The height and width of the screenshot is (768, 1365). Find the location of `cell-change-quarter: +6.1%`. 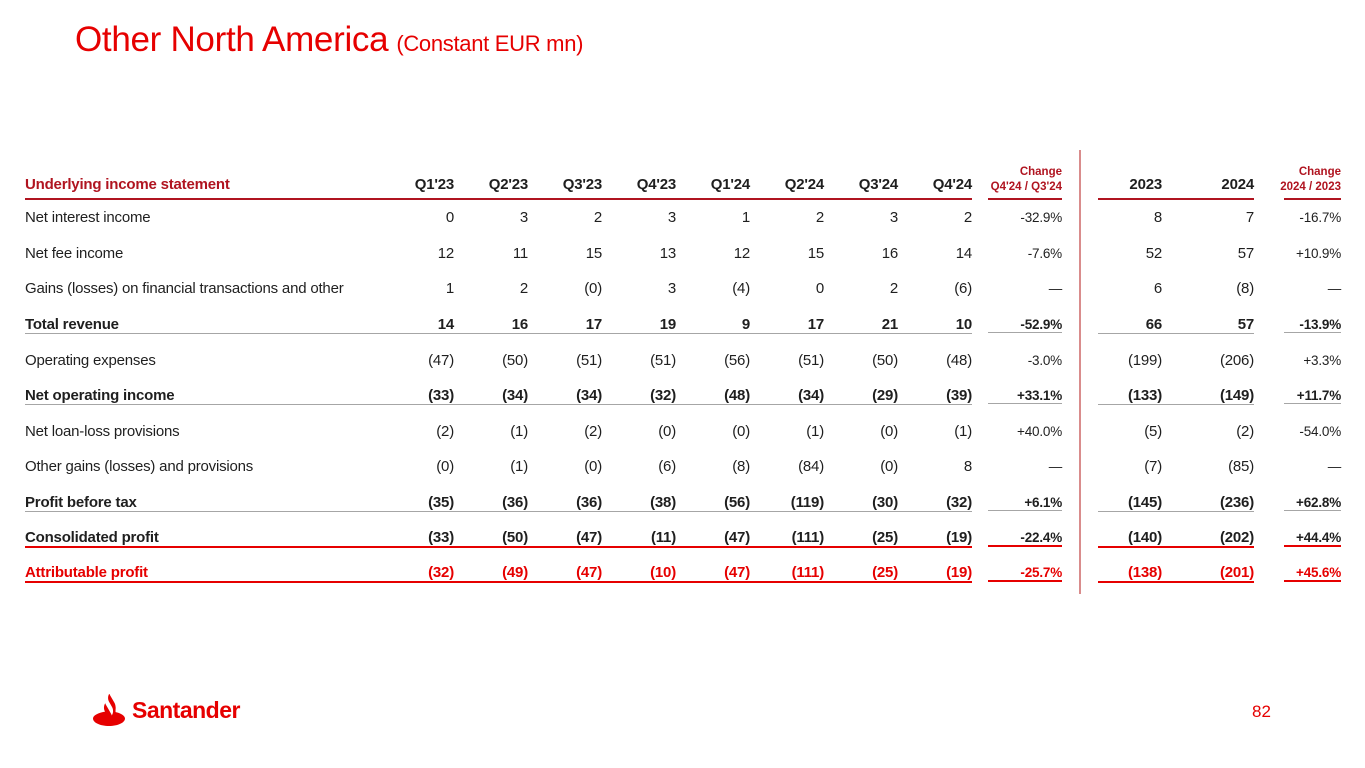

cell-change-quarter: +6.1% is located at coordinates (1025, 503).